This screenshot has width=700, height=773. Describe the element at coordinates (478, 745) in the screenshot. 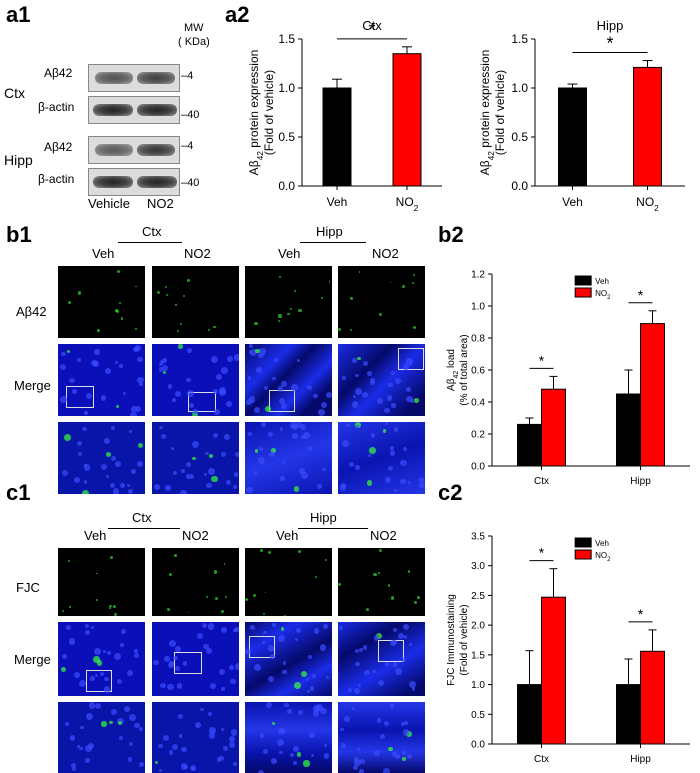

I see `y-tick-label: 0.0` at that location.